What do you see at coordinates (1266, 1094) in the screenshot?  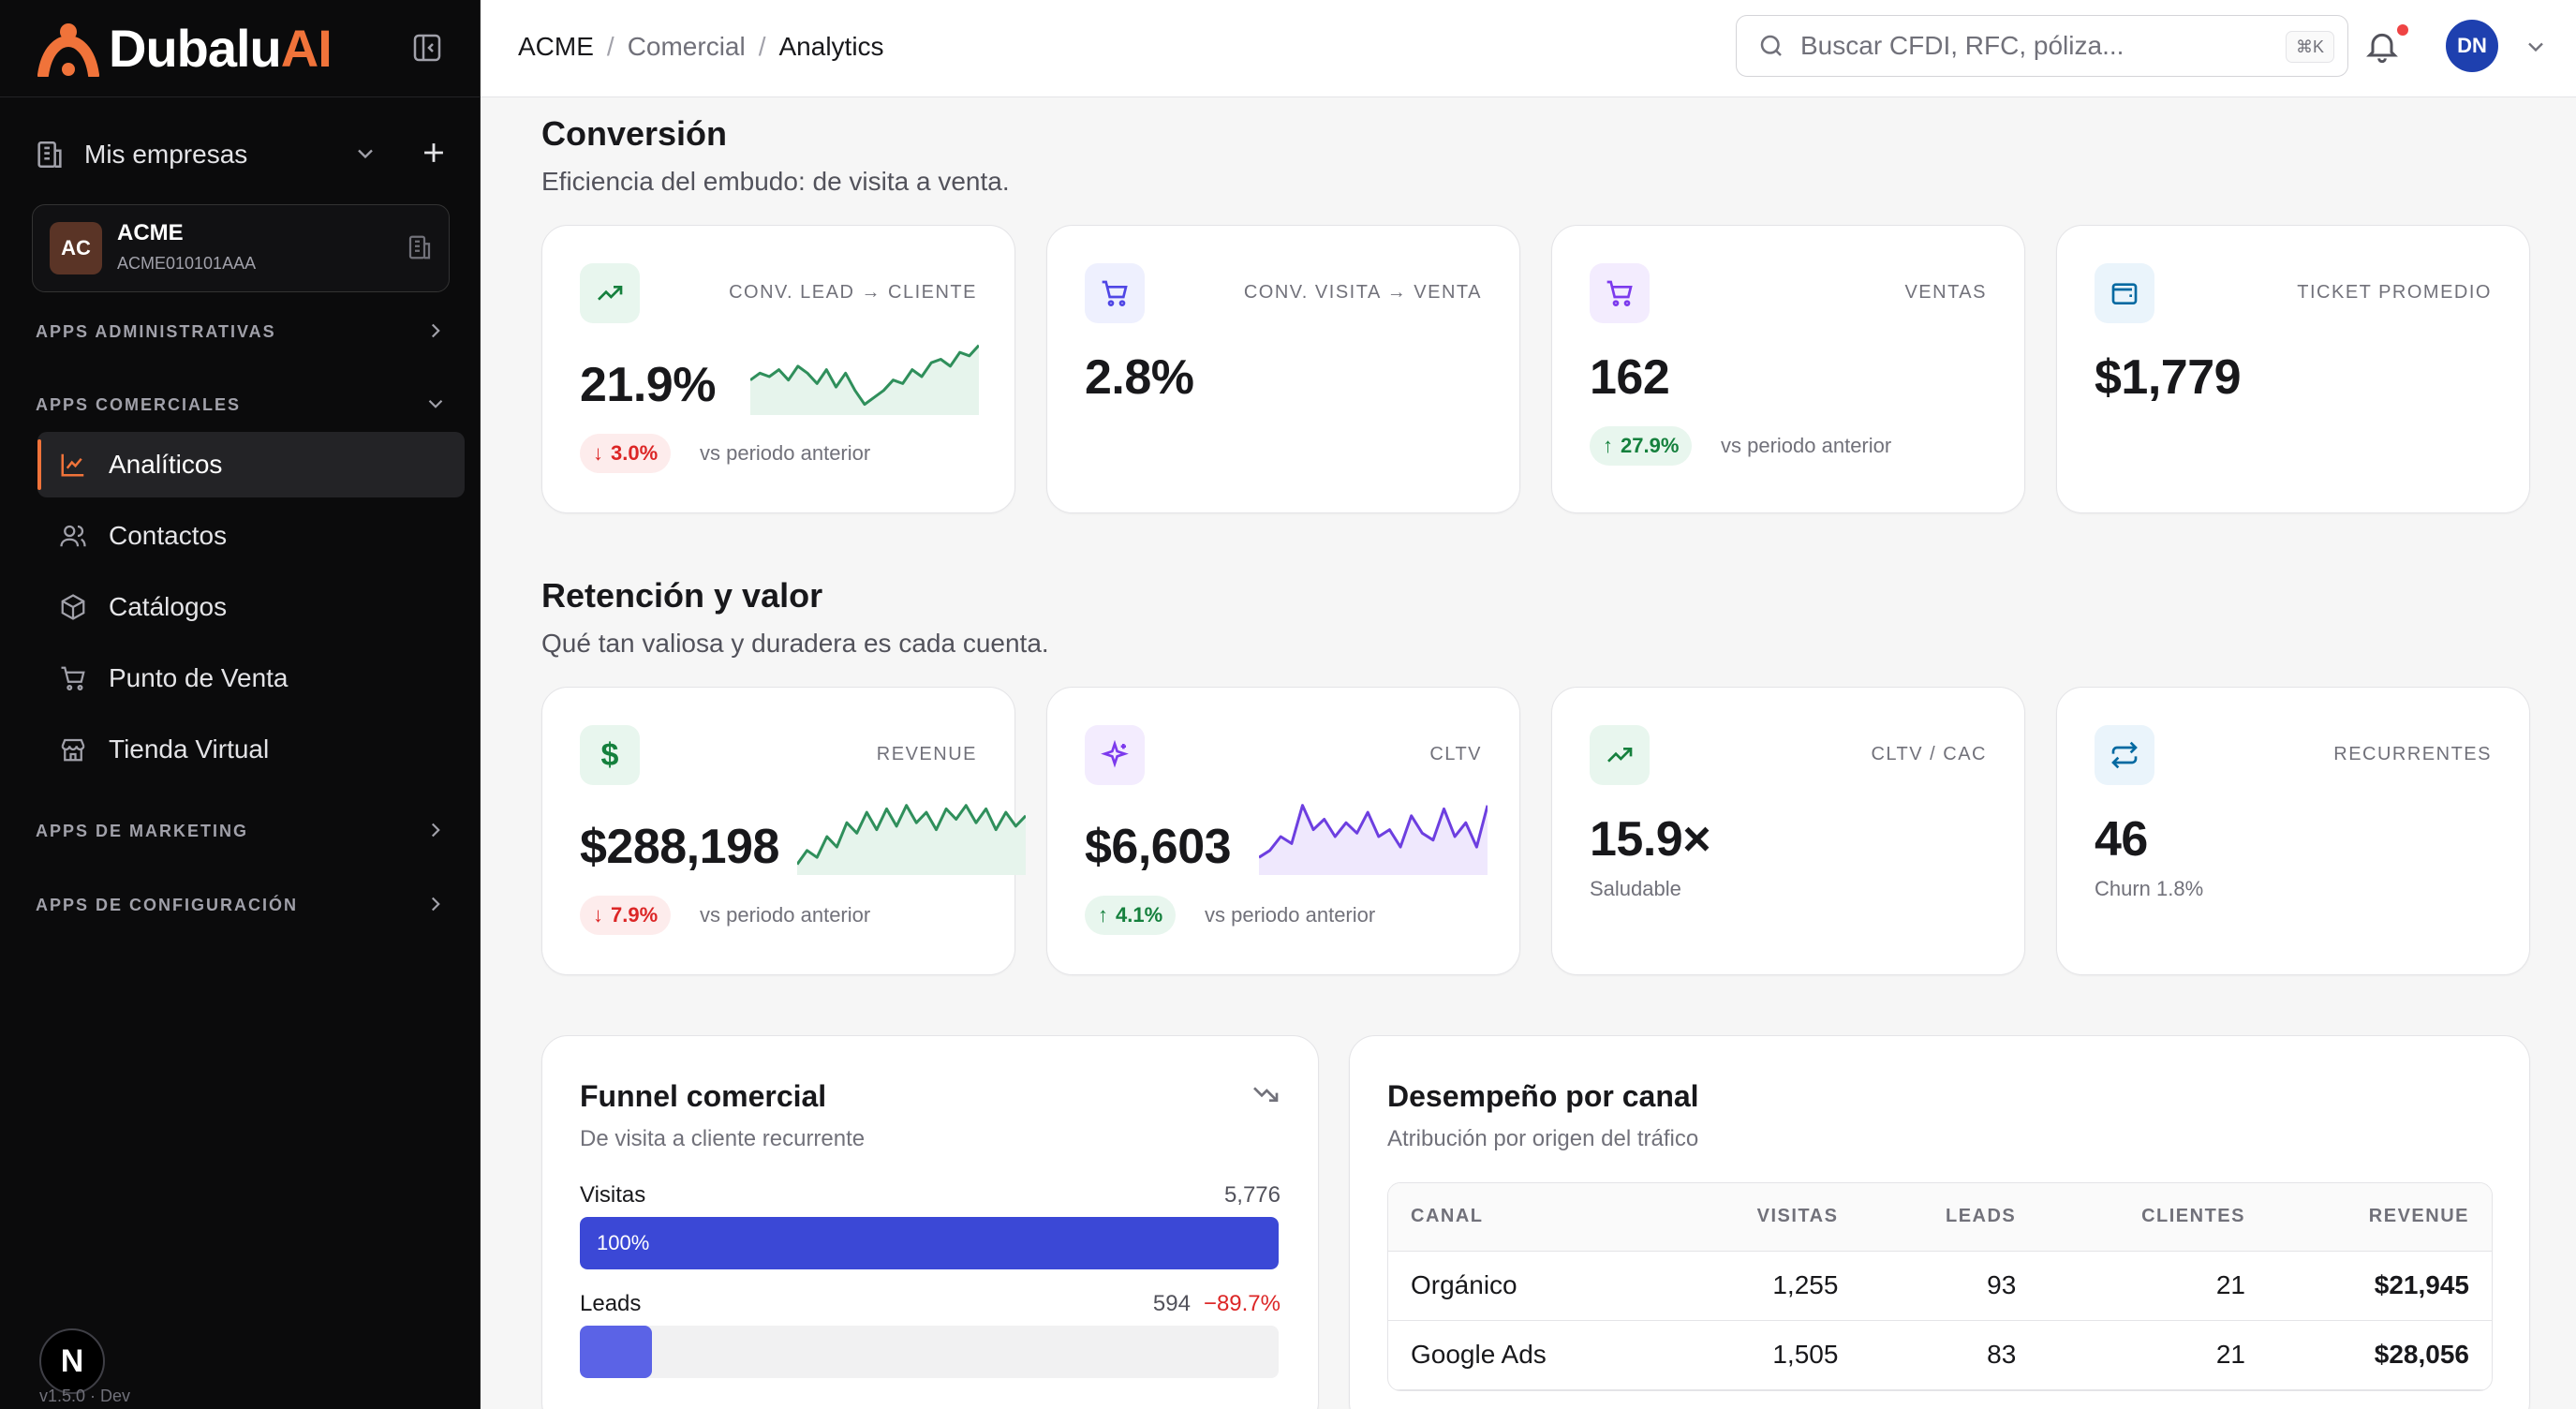 I see `trend-down-icon` at bounding box center [1266, 1094].